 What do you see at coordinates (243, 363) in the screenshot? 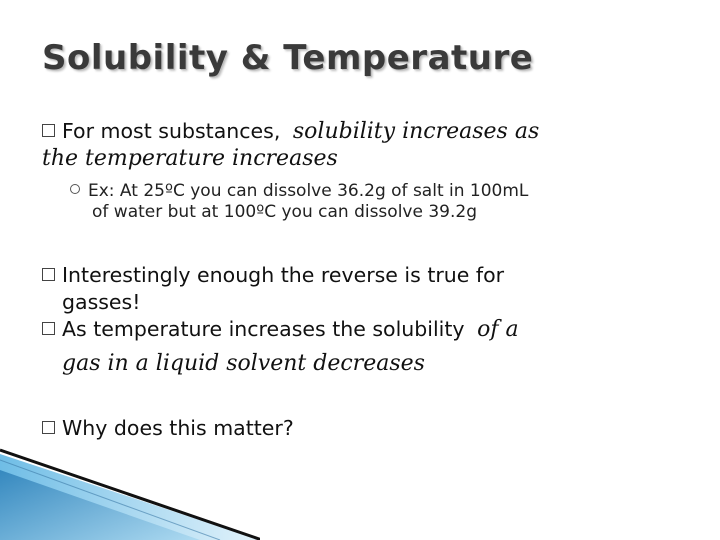
I see `bullet-emphasis-cont: gas in a liquid solvent decreases` at bounding box center [243, 363].